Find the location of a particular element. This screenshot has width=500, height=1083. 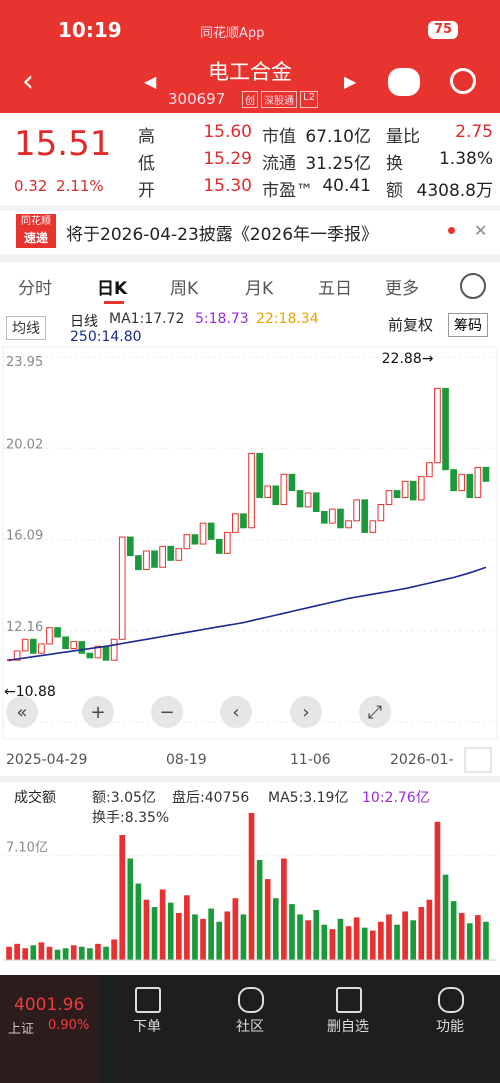

scroll-end is located at coordinates (478, 760).